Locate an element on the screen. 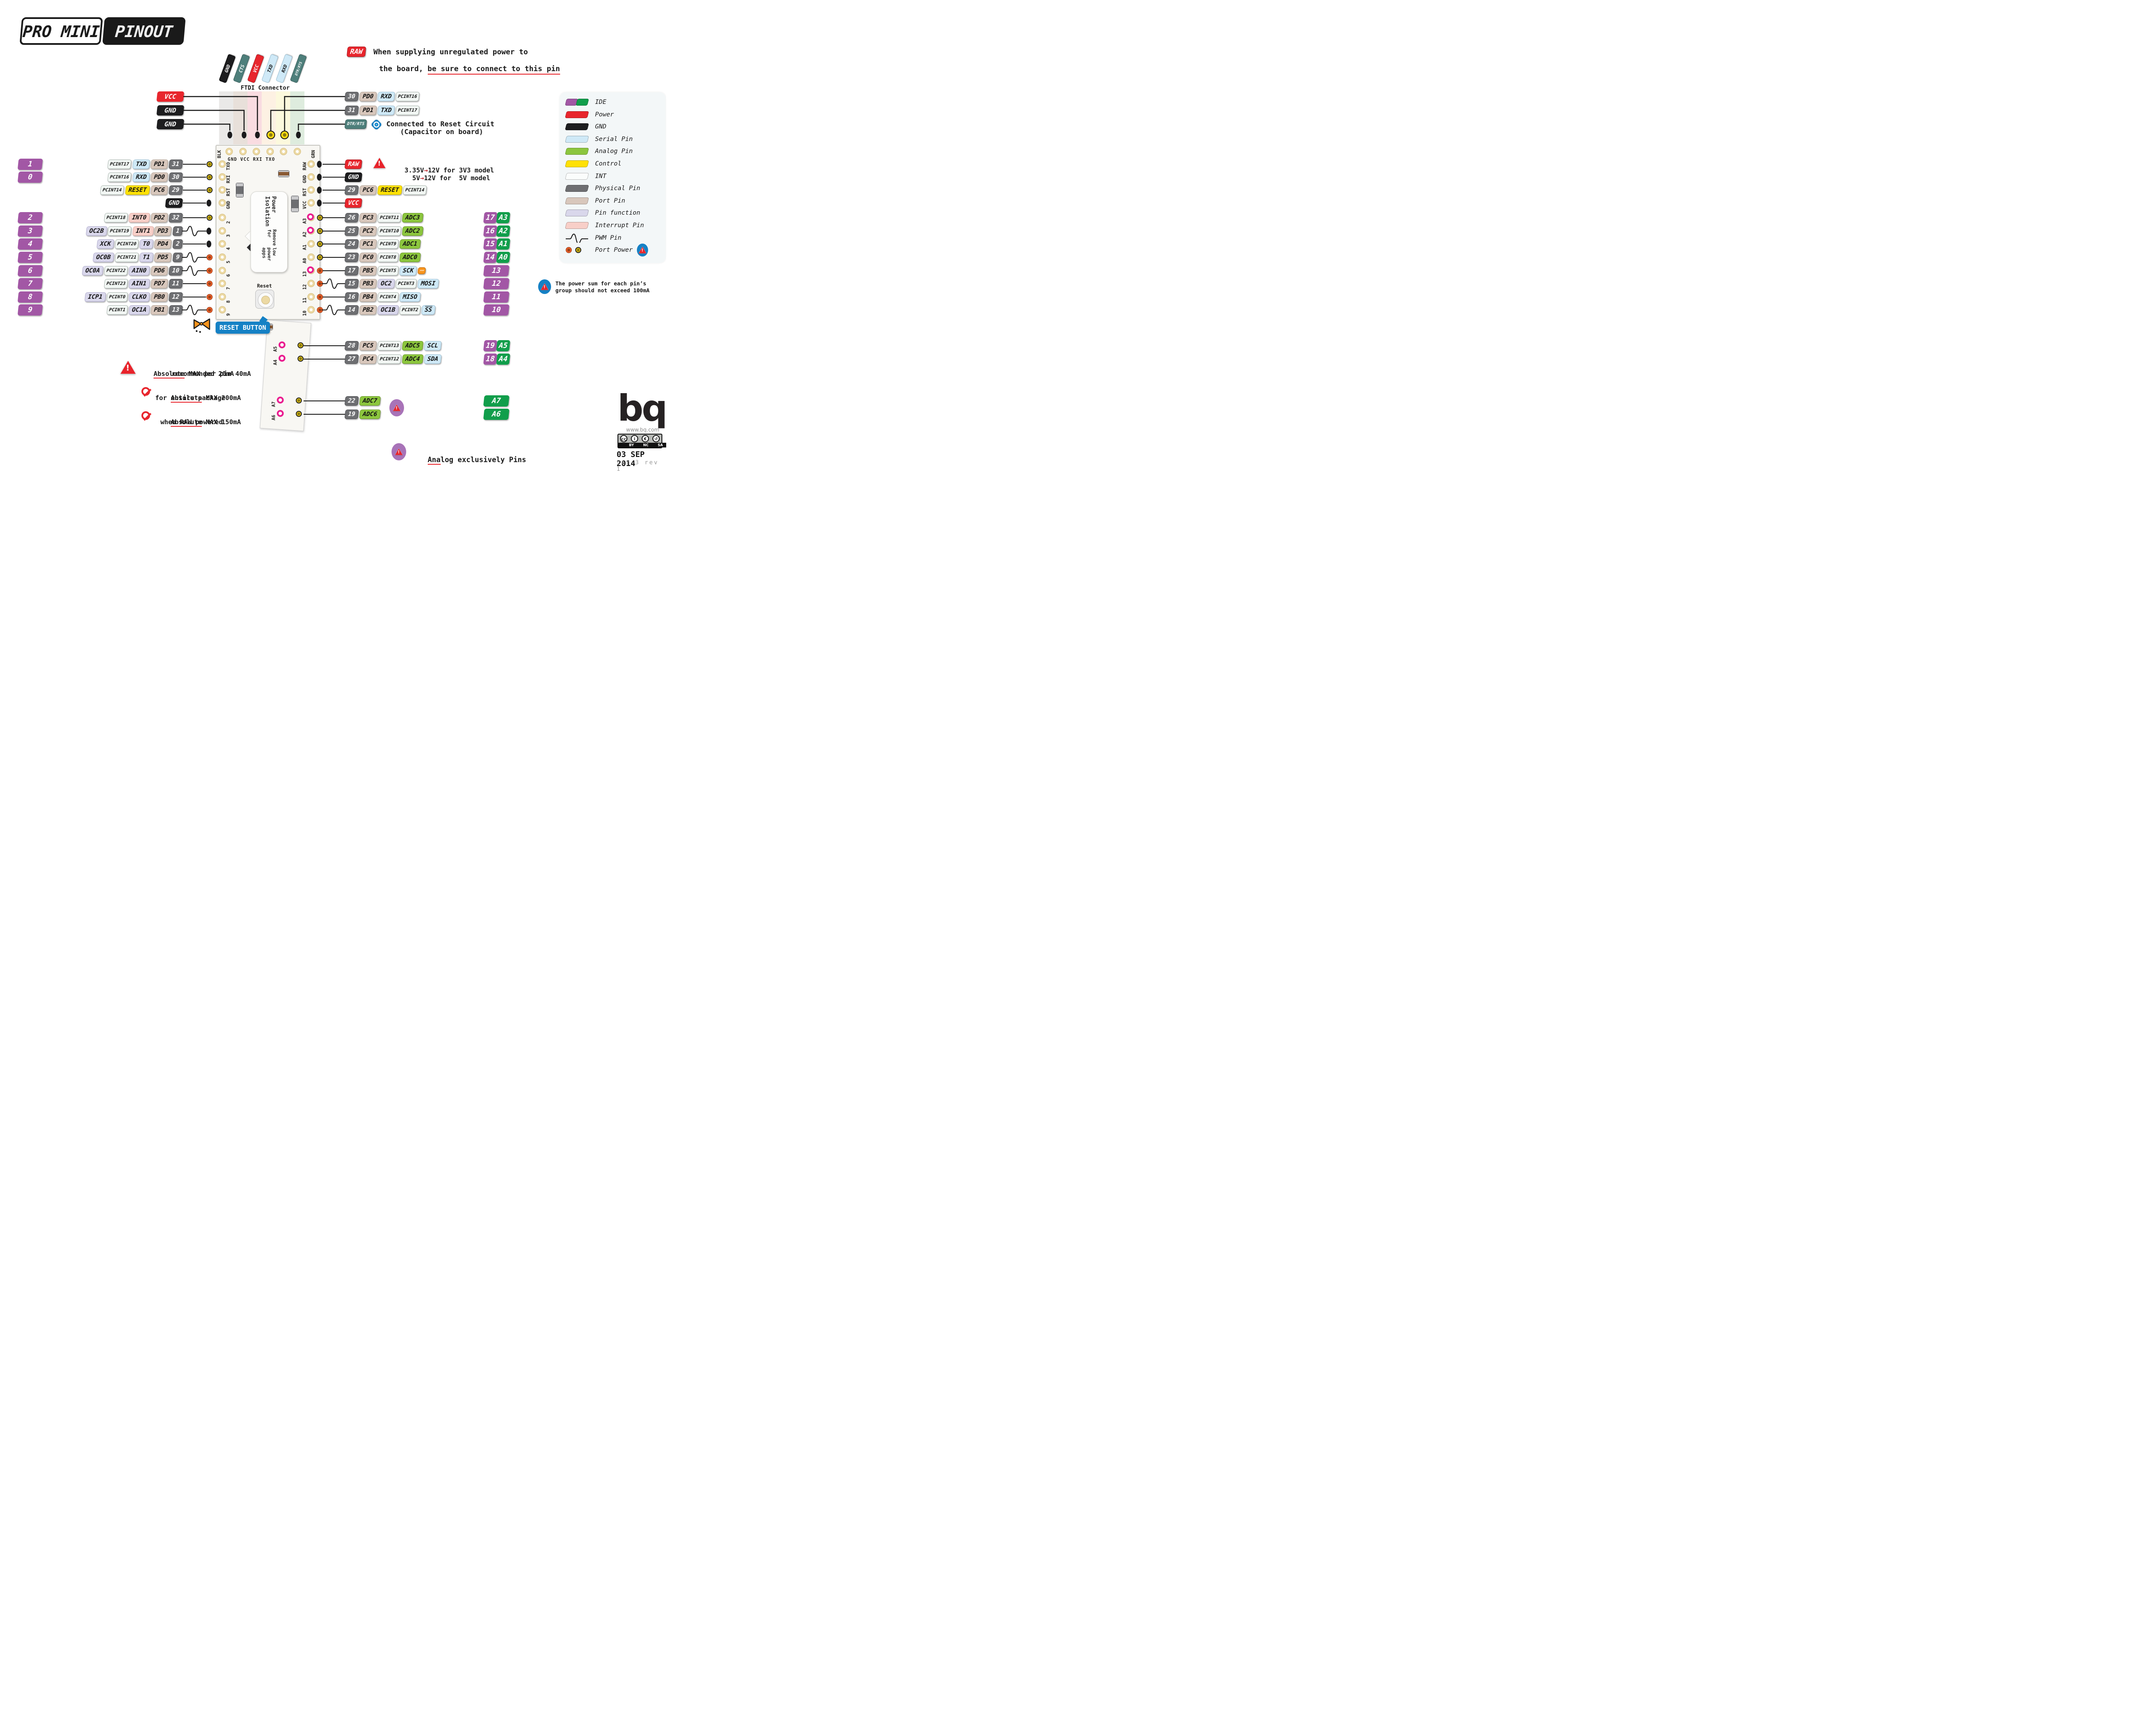  pin-badge-raw: RAW is located at coordinates (353, 164).